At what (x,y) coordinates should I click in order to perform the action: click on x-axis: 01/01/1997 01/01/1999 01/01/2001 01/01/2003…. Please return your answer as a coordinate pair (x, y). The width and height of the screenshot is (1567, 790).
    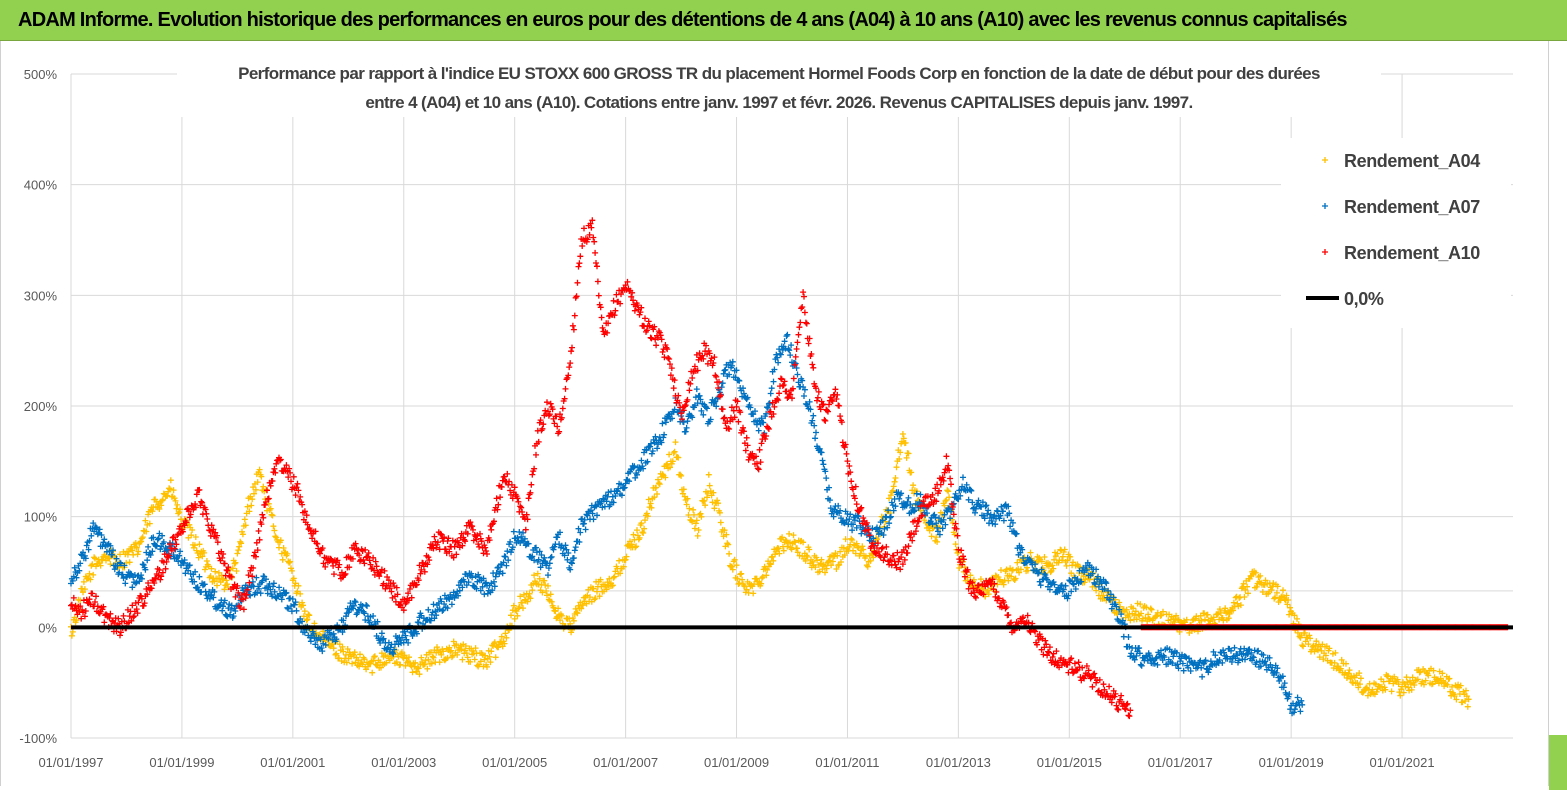
    Looking at the image, I should click on (736, 762).